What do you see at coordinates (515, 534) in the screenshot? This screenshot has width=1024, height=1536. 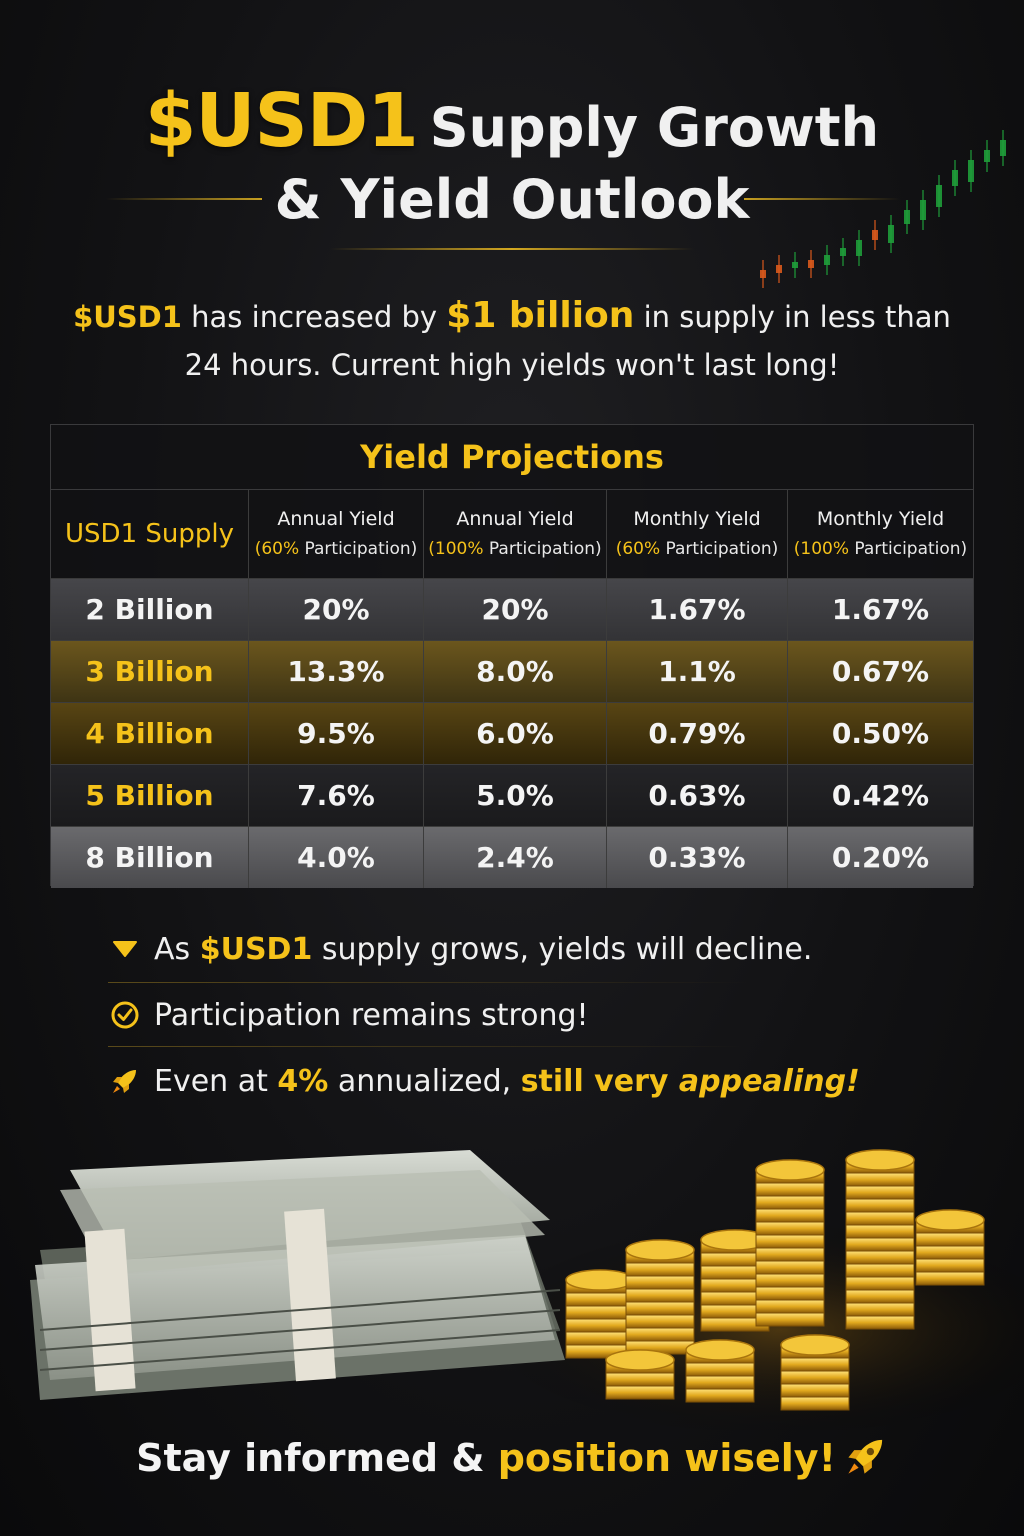 I see `header-annual-100: Annual Yield (100% Participation)` at bounding box center [515, 534].